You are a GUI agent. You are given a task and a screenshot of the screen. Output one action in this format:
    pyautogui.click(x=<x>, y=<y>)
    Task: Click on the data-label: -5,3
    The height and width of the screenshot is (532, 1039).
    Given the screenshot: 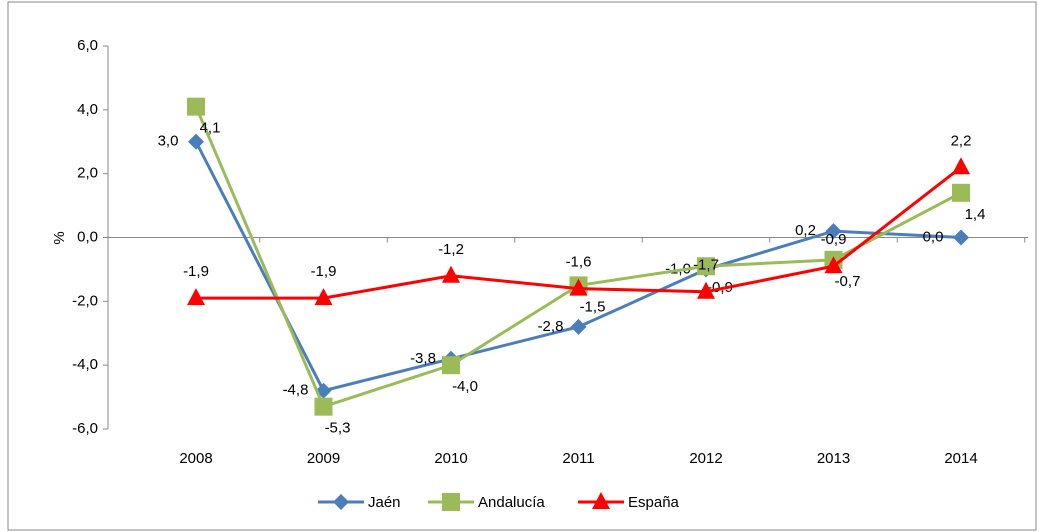 What is the action you would take?
    pyautogui.click(x=338, y=428)
    